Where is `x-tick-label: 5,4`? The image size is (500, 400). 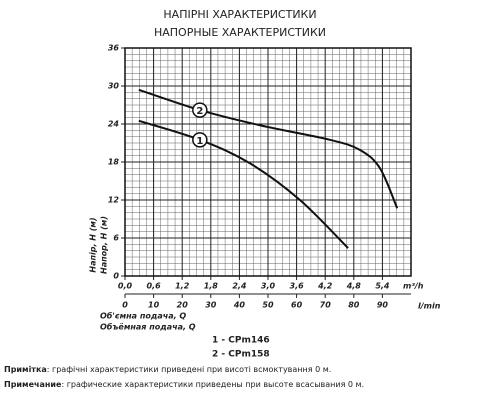 x-tick-label: 5,4 is located at coordinates (382, 286).